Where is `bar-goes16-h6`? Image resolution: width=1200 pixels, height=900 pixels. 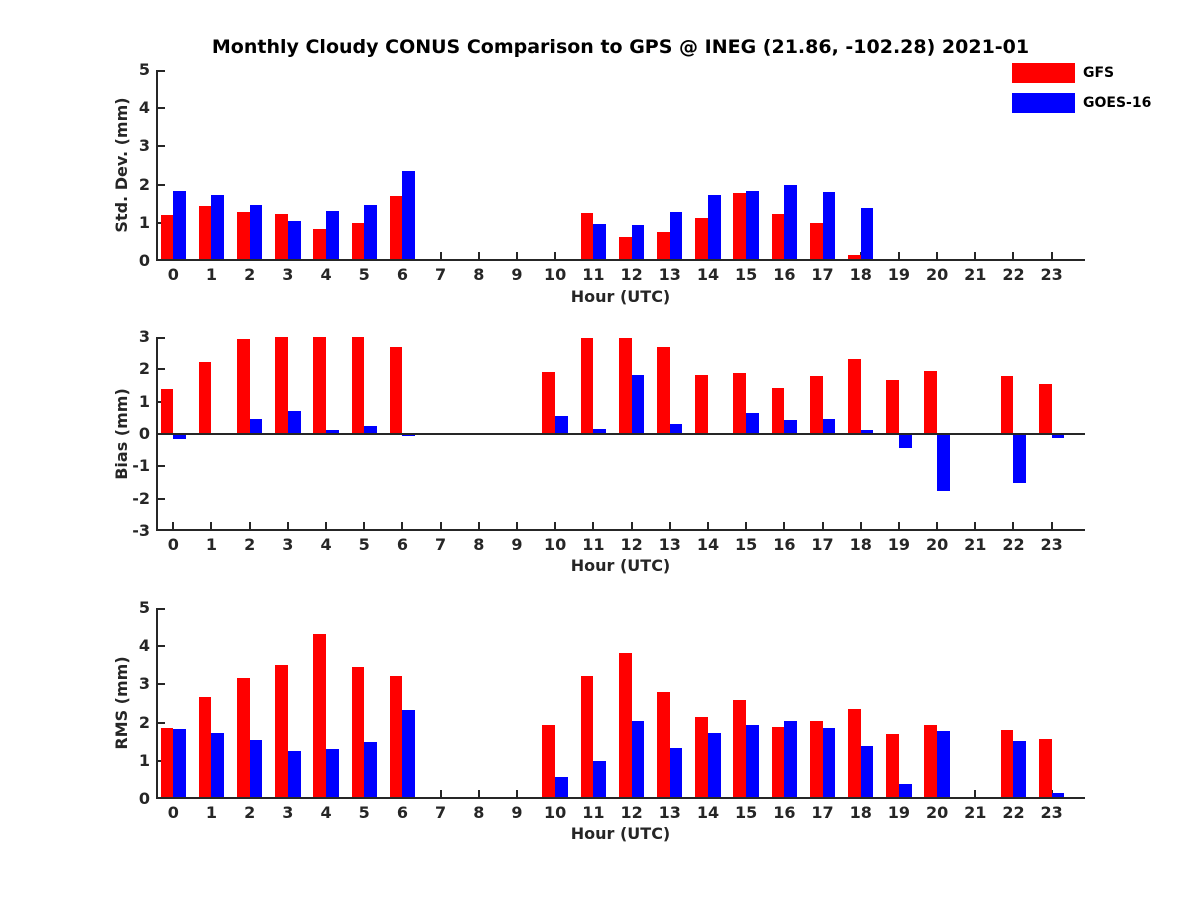
bar-goes16-h6 is located at coordinates (409, 216).